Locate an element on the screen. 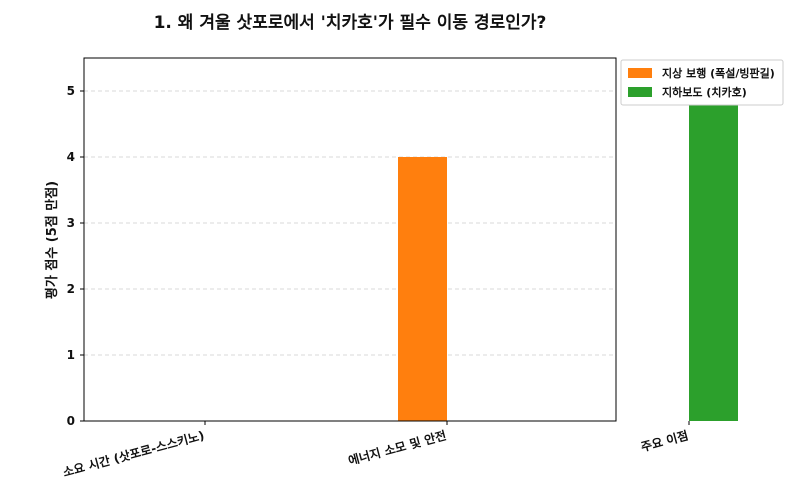 The image size is (800, 500). x-tick-label: 주요 이점 is located at coordinates (664, 440).